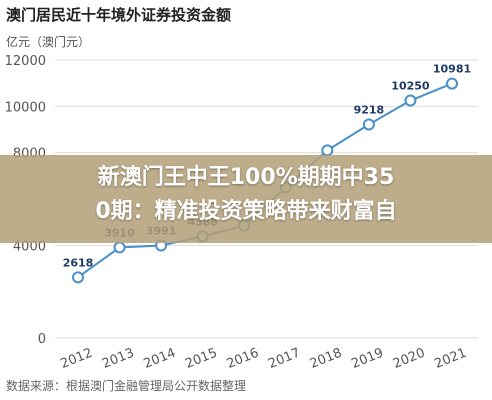 Image resolution: width=492 pixels, height=400 pixels. What do you see at coordinates (119, 247) in the screenshot?
I see `data-point-2013` at bounding box center [119, 247].